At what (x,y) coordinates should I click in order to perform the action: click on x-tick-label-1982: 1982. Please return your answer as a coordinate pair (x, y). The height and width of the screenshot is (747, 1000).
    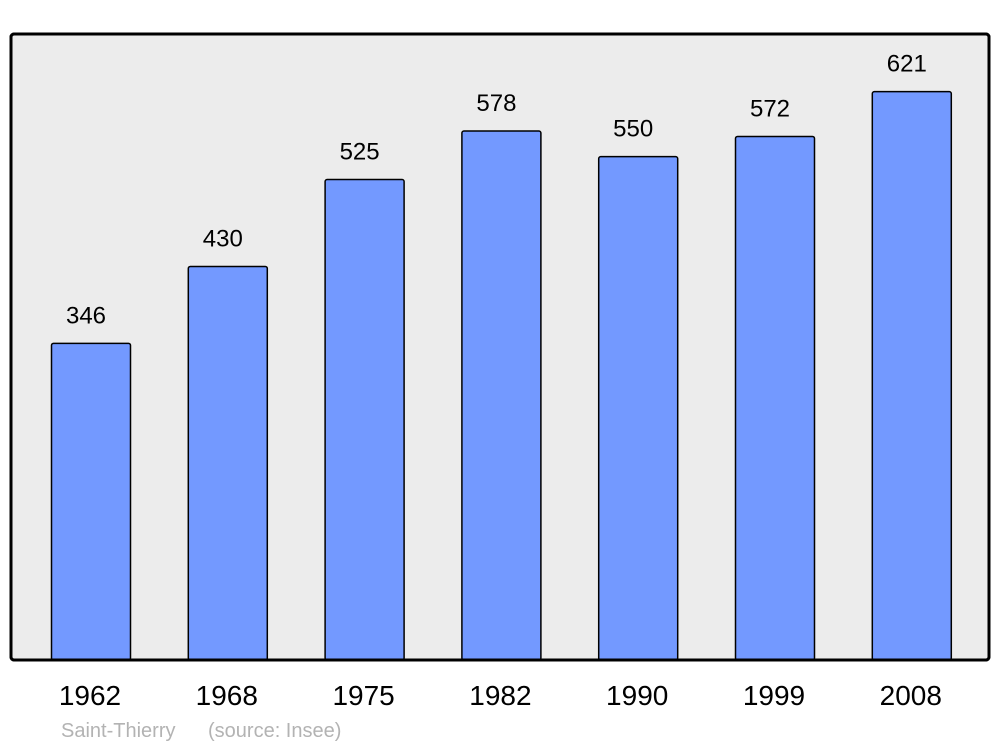
    Looking at the image, I should click on (500, 695).